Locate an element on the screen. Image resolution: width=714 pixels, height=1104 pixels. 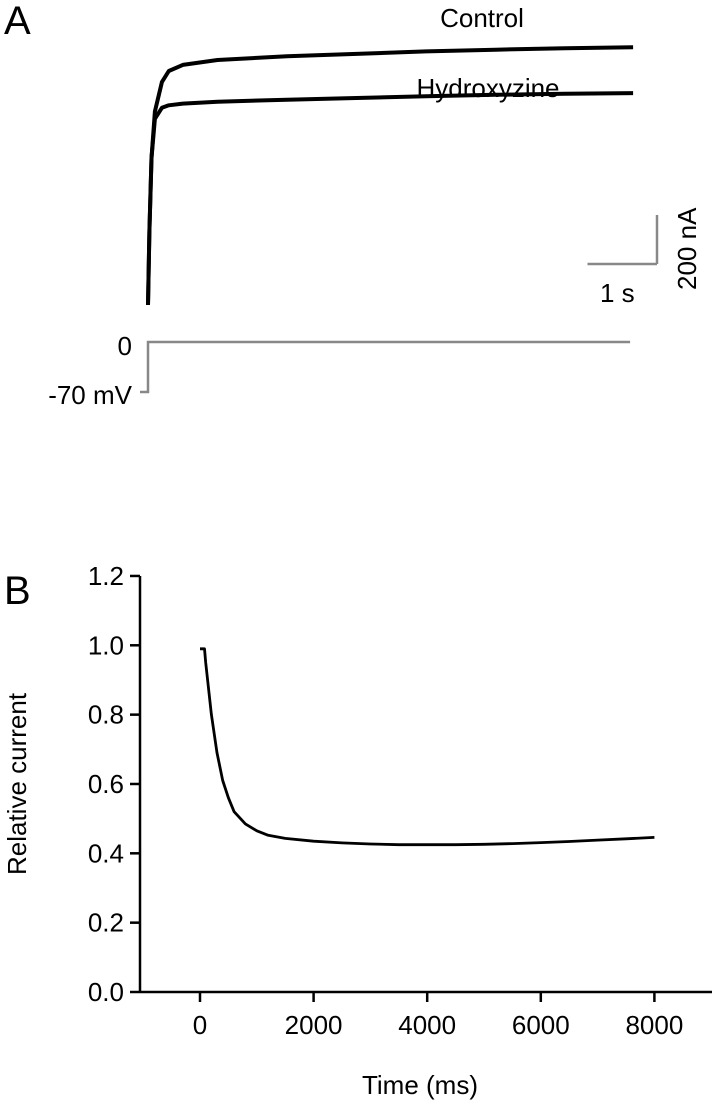
current-trace-hydroxyzine is located at coordinates (390, 198).